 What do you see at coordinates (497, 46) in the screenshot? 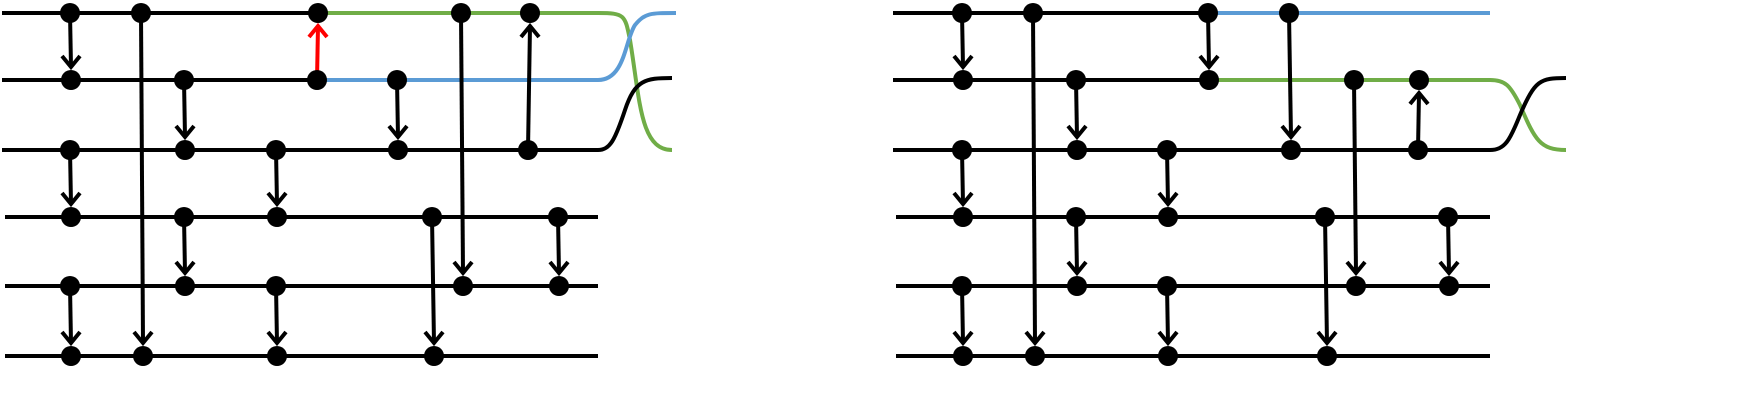
I see `wire-1-blue` at bounding box center [497, 46].